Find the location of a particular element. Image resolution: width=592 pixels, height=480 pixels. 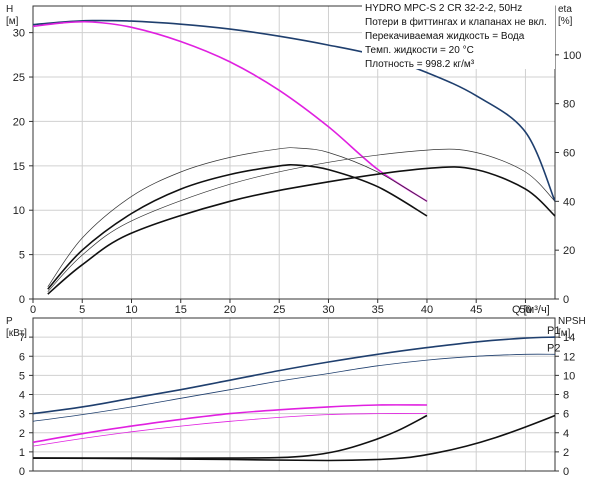

y-tick-label-left: 25 is located at coordinates (19, 78).